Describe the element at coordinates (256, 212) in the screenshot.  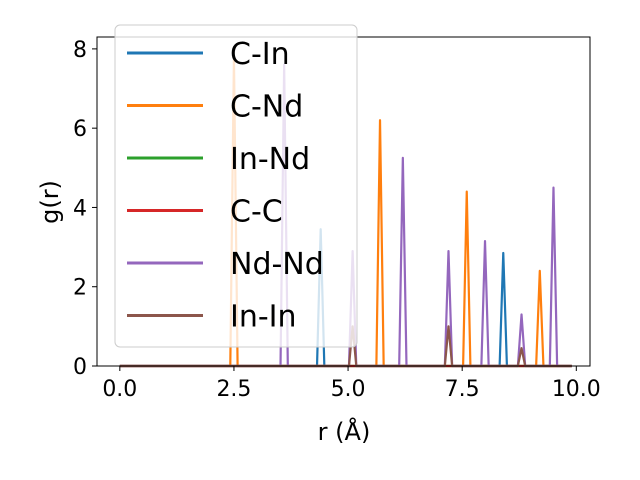
I see `legend-label-c-c: C-C` at that location.